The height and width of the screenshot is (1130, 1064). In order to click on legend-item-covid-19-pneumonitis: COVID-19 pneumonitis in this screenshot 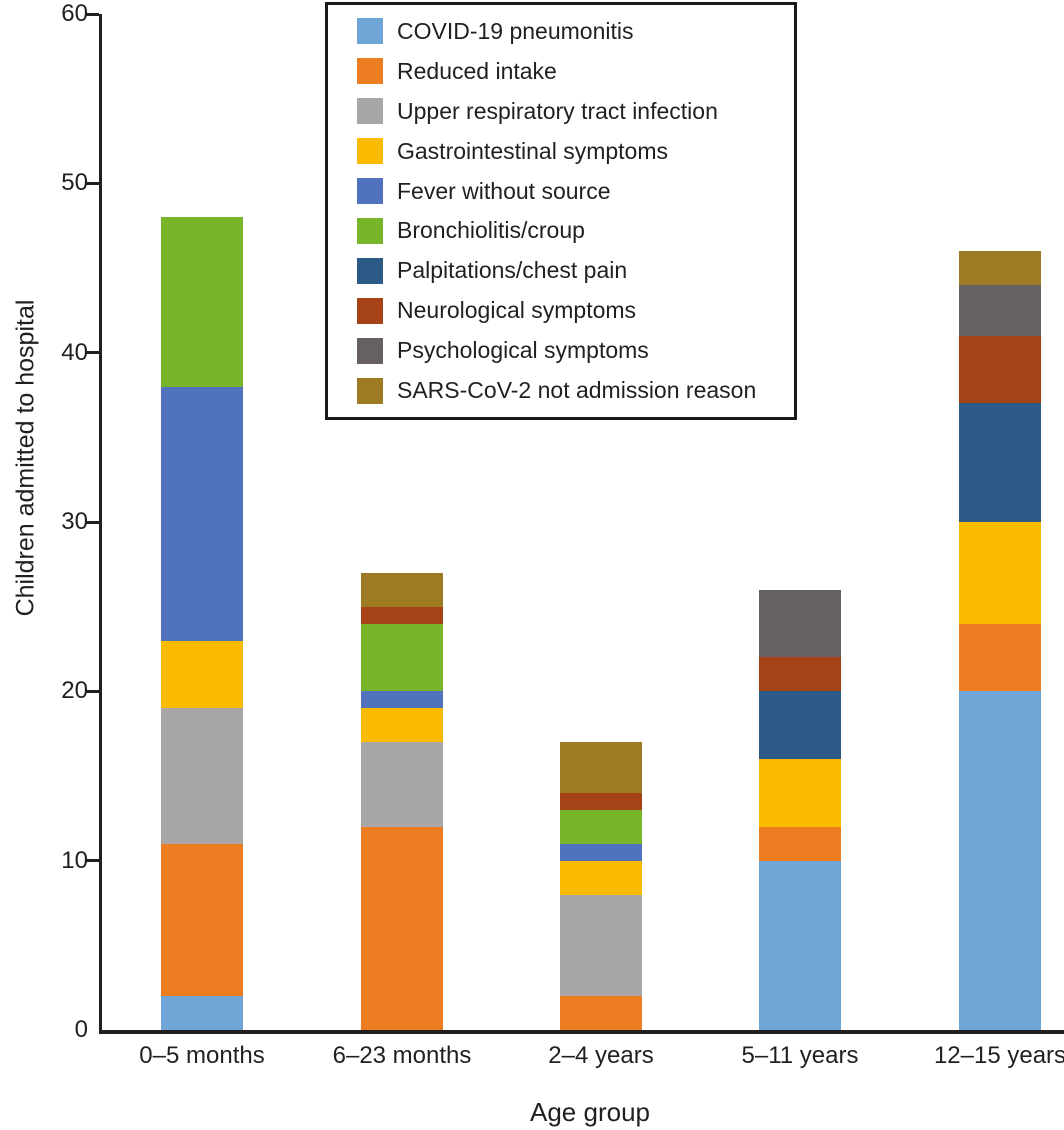, I will do `click(575, 31)`.